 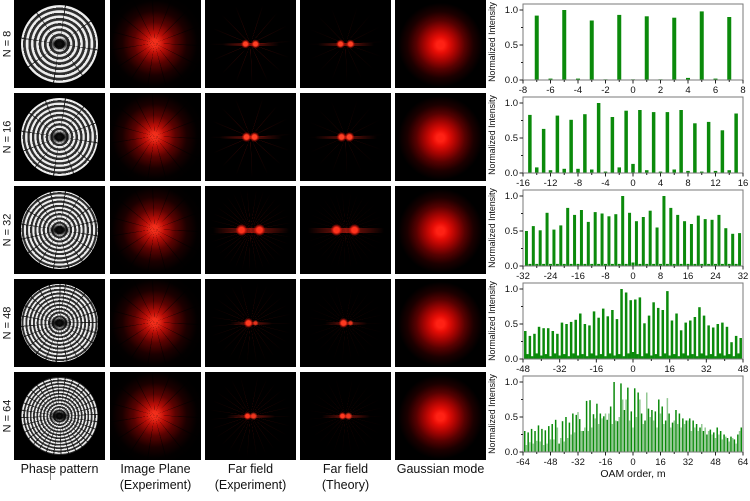 I want to click on row-label-text: N = 64, so click(x=7, y=416).